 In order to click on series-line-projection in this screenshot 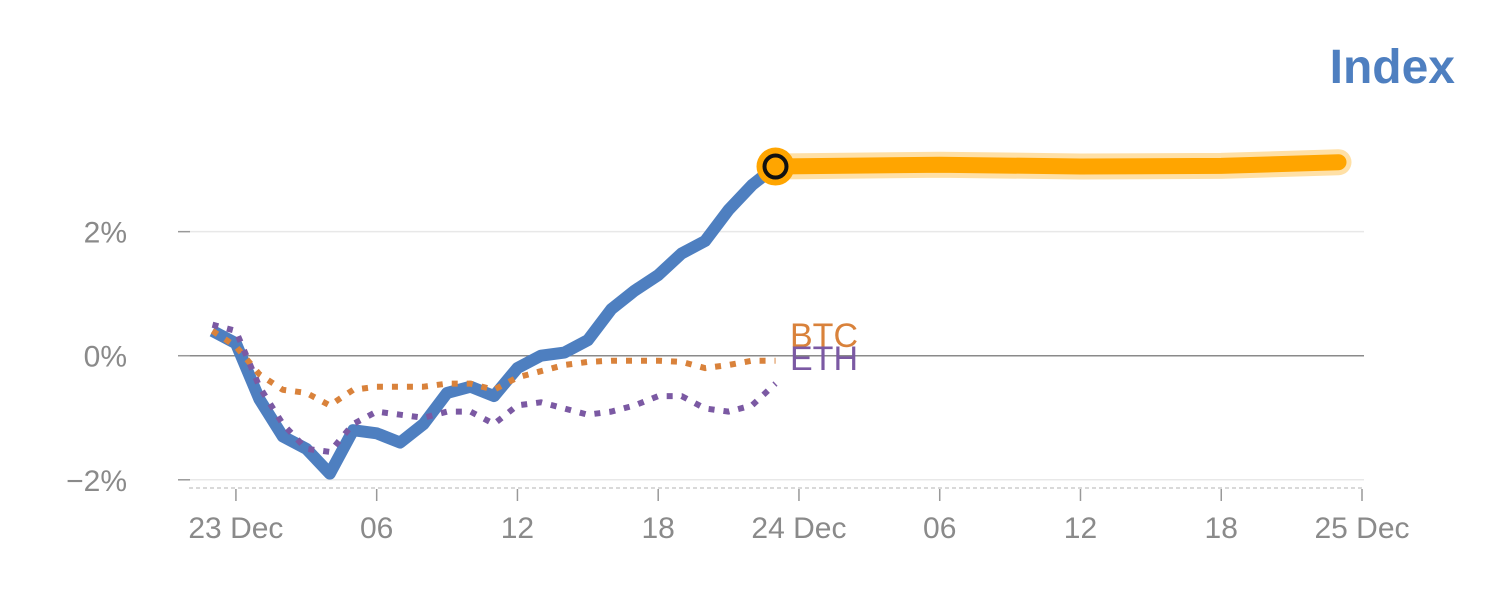, I will do `click(1057, 164)`.